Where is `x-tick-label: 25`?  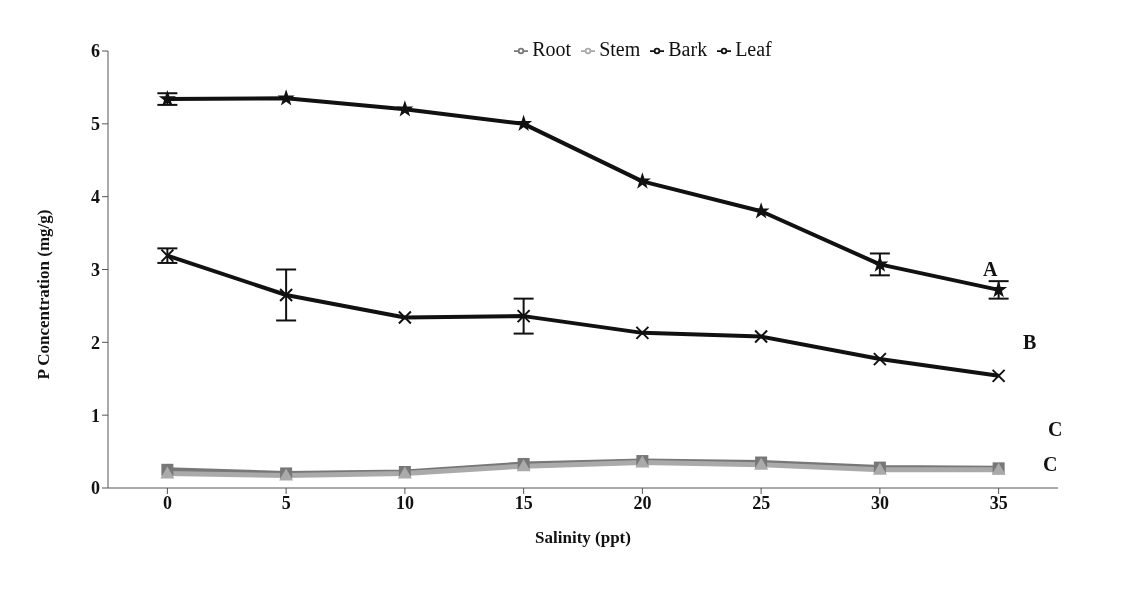 x-tick-label: 25 is located at coordinates (761, 502).